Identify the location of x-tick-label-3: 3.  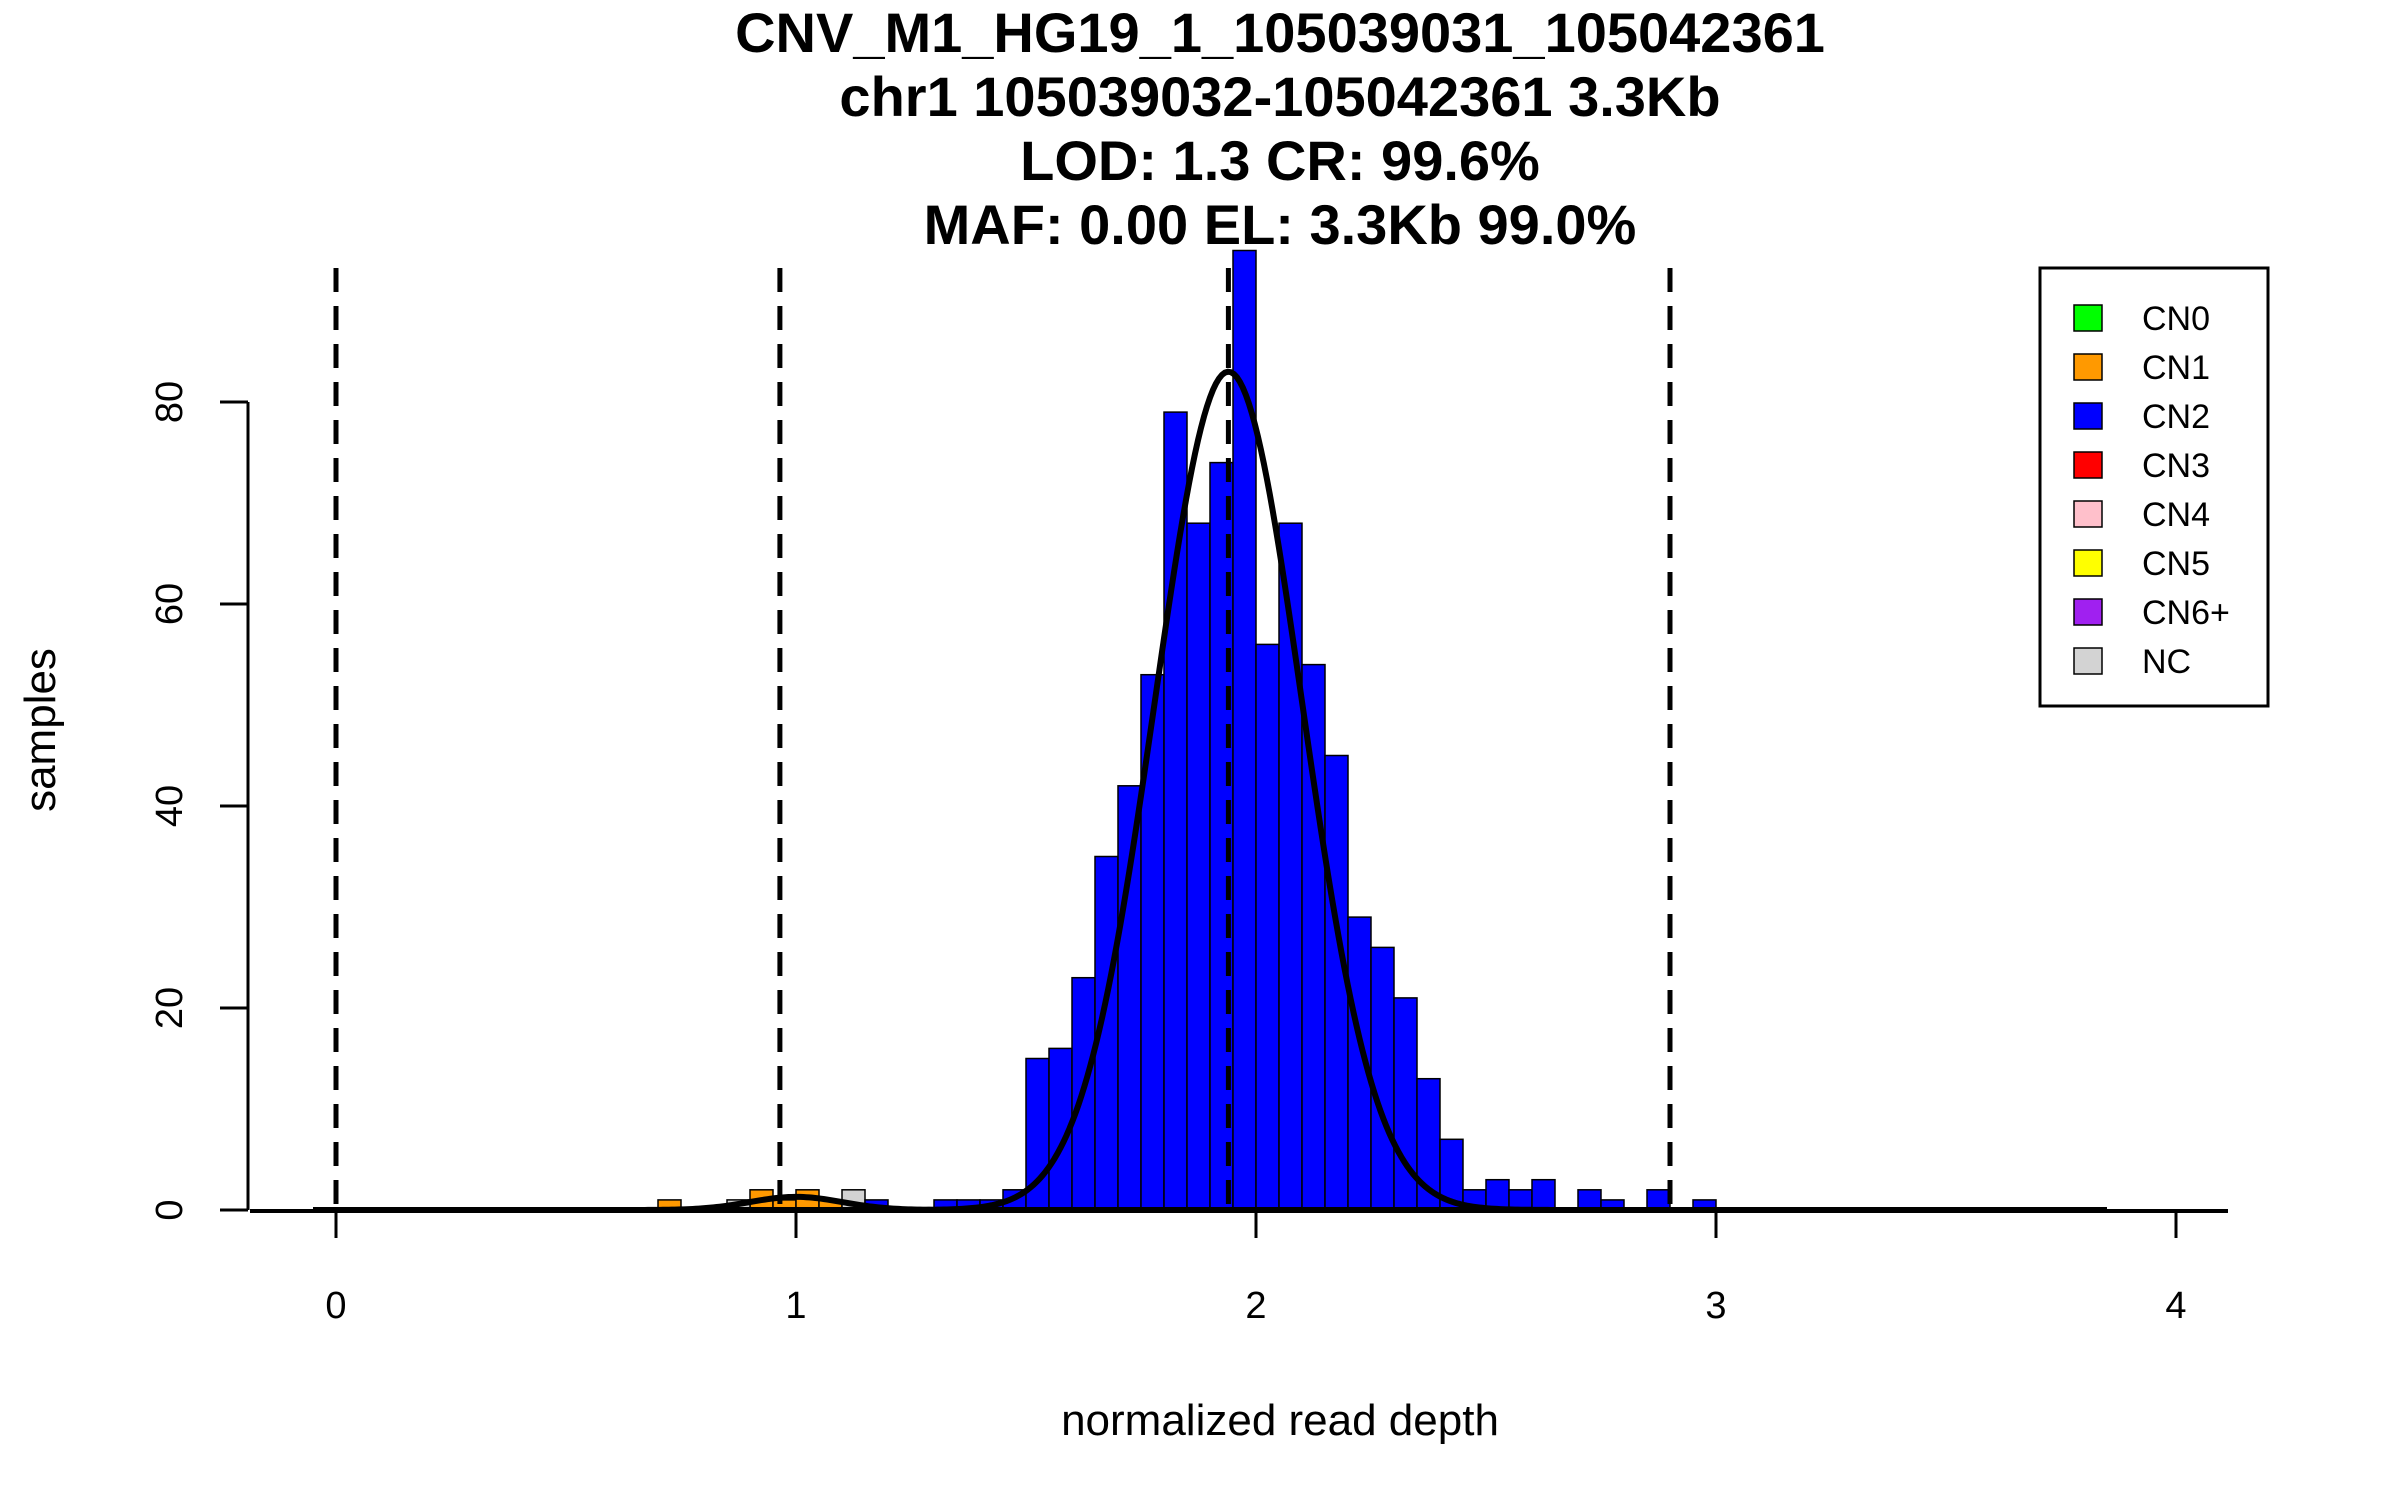
(1715, 1306).